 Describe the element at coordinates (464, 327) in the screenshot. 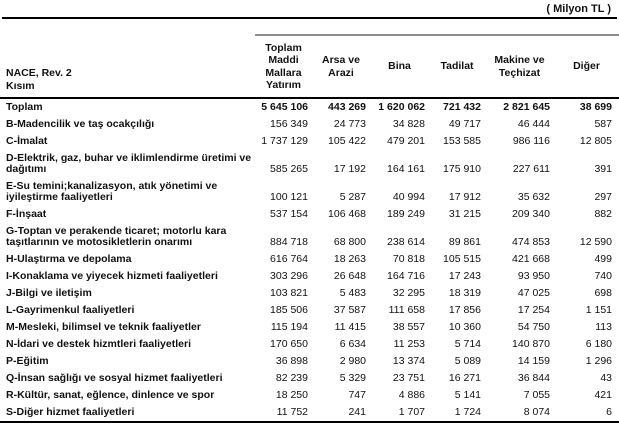

I see `cell-value: 10 360` at that location.